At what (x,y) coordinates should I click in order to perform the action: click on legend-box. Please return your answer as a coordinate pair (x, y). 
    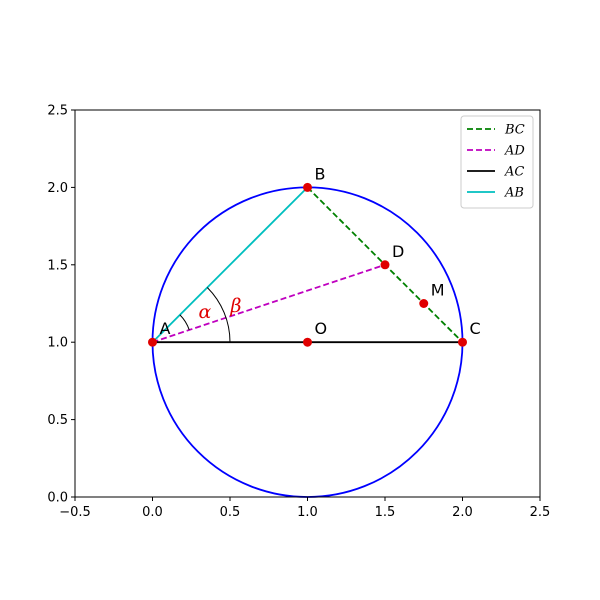
    Looking at the image, I should click on (497, 162).